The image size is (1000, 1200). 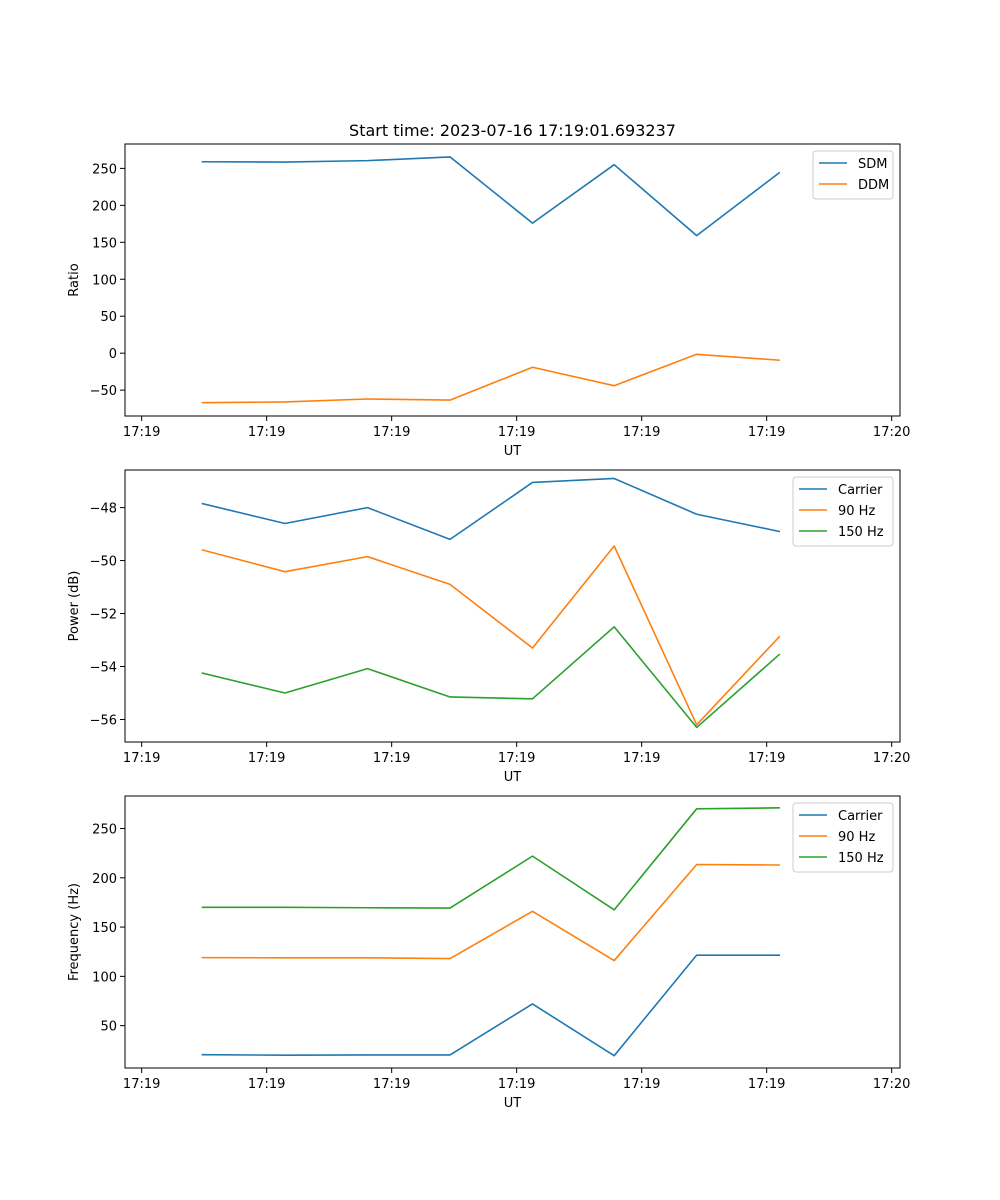 What do you see at coordinates (74, 279) in the screenshot?
I see `y-axis-label: Ratio` at bounding box center [74, 279].